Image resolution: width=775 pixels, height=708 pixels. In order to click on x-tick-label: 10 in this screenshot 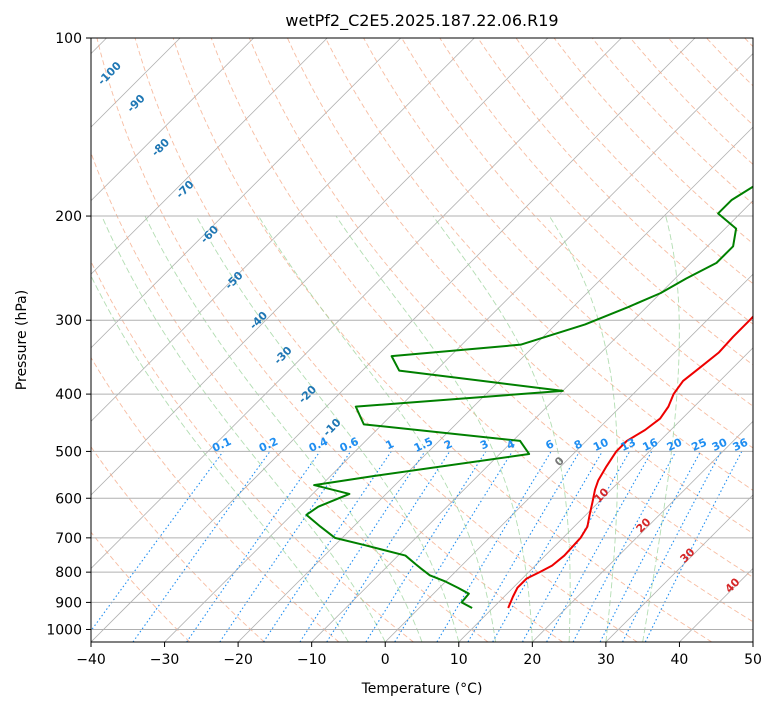, I will do `click(459, 660)`.